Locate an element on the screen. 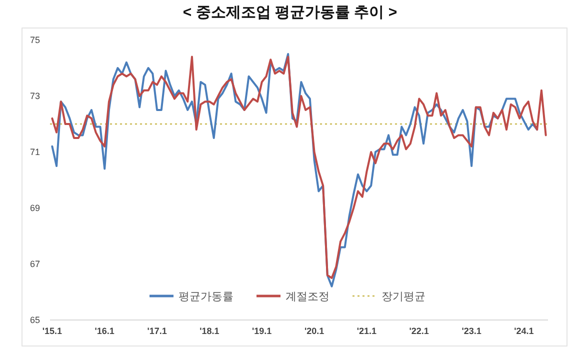  legend-label: 계절조정 is located at coordinates (308, 297).